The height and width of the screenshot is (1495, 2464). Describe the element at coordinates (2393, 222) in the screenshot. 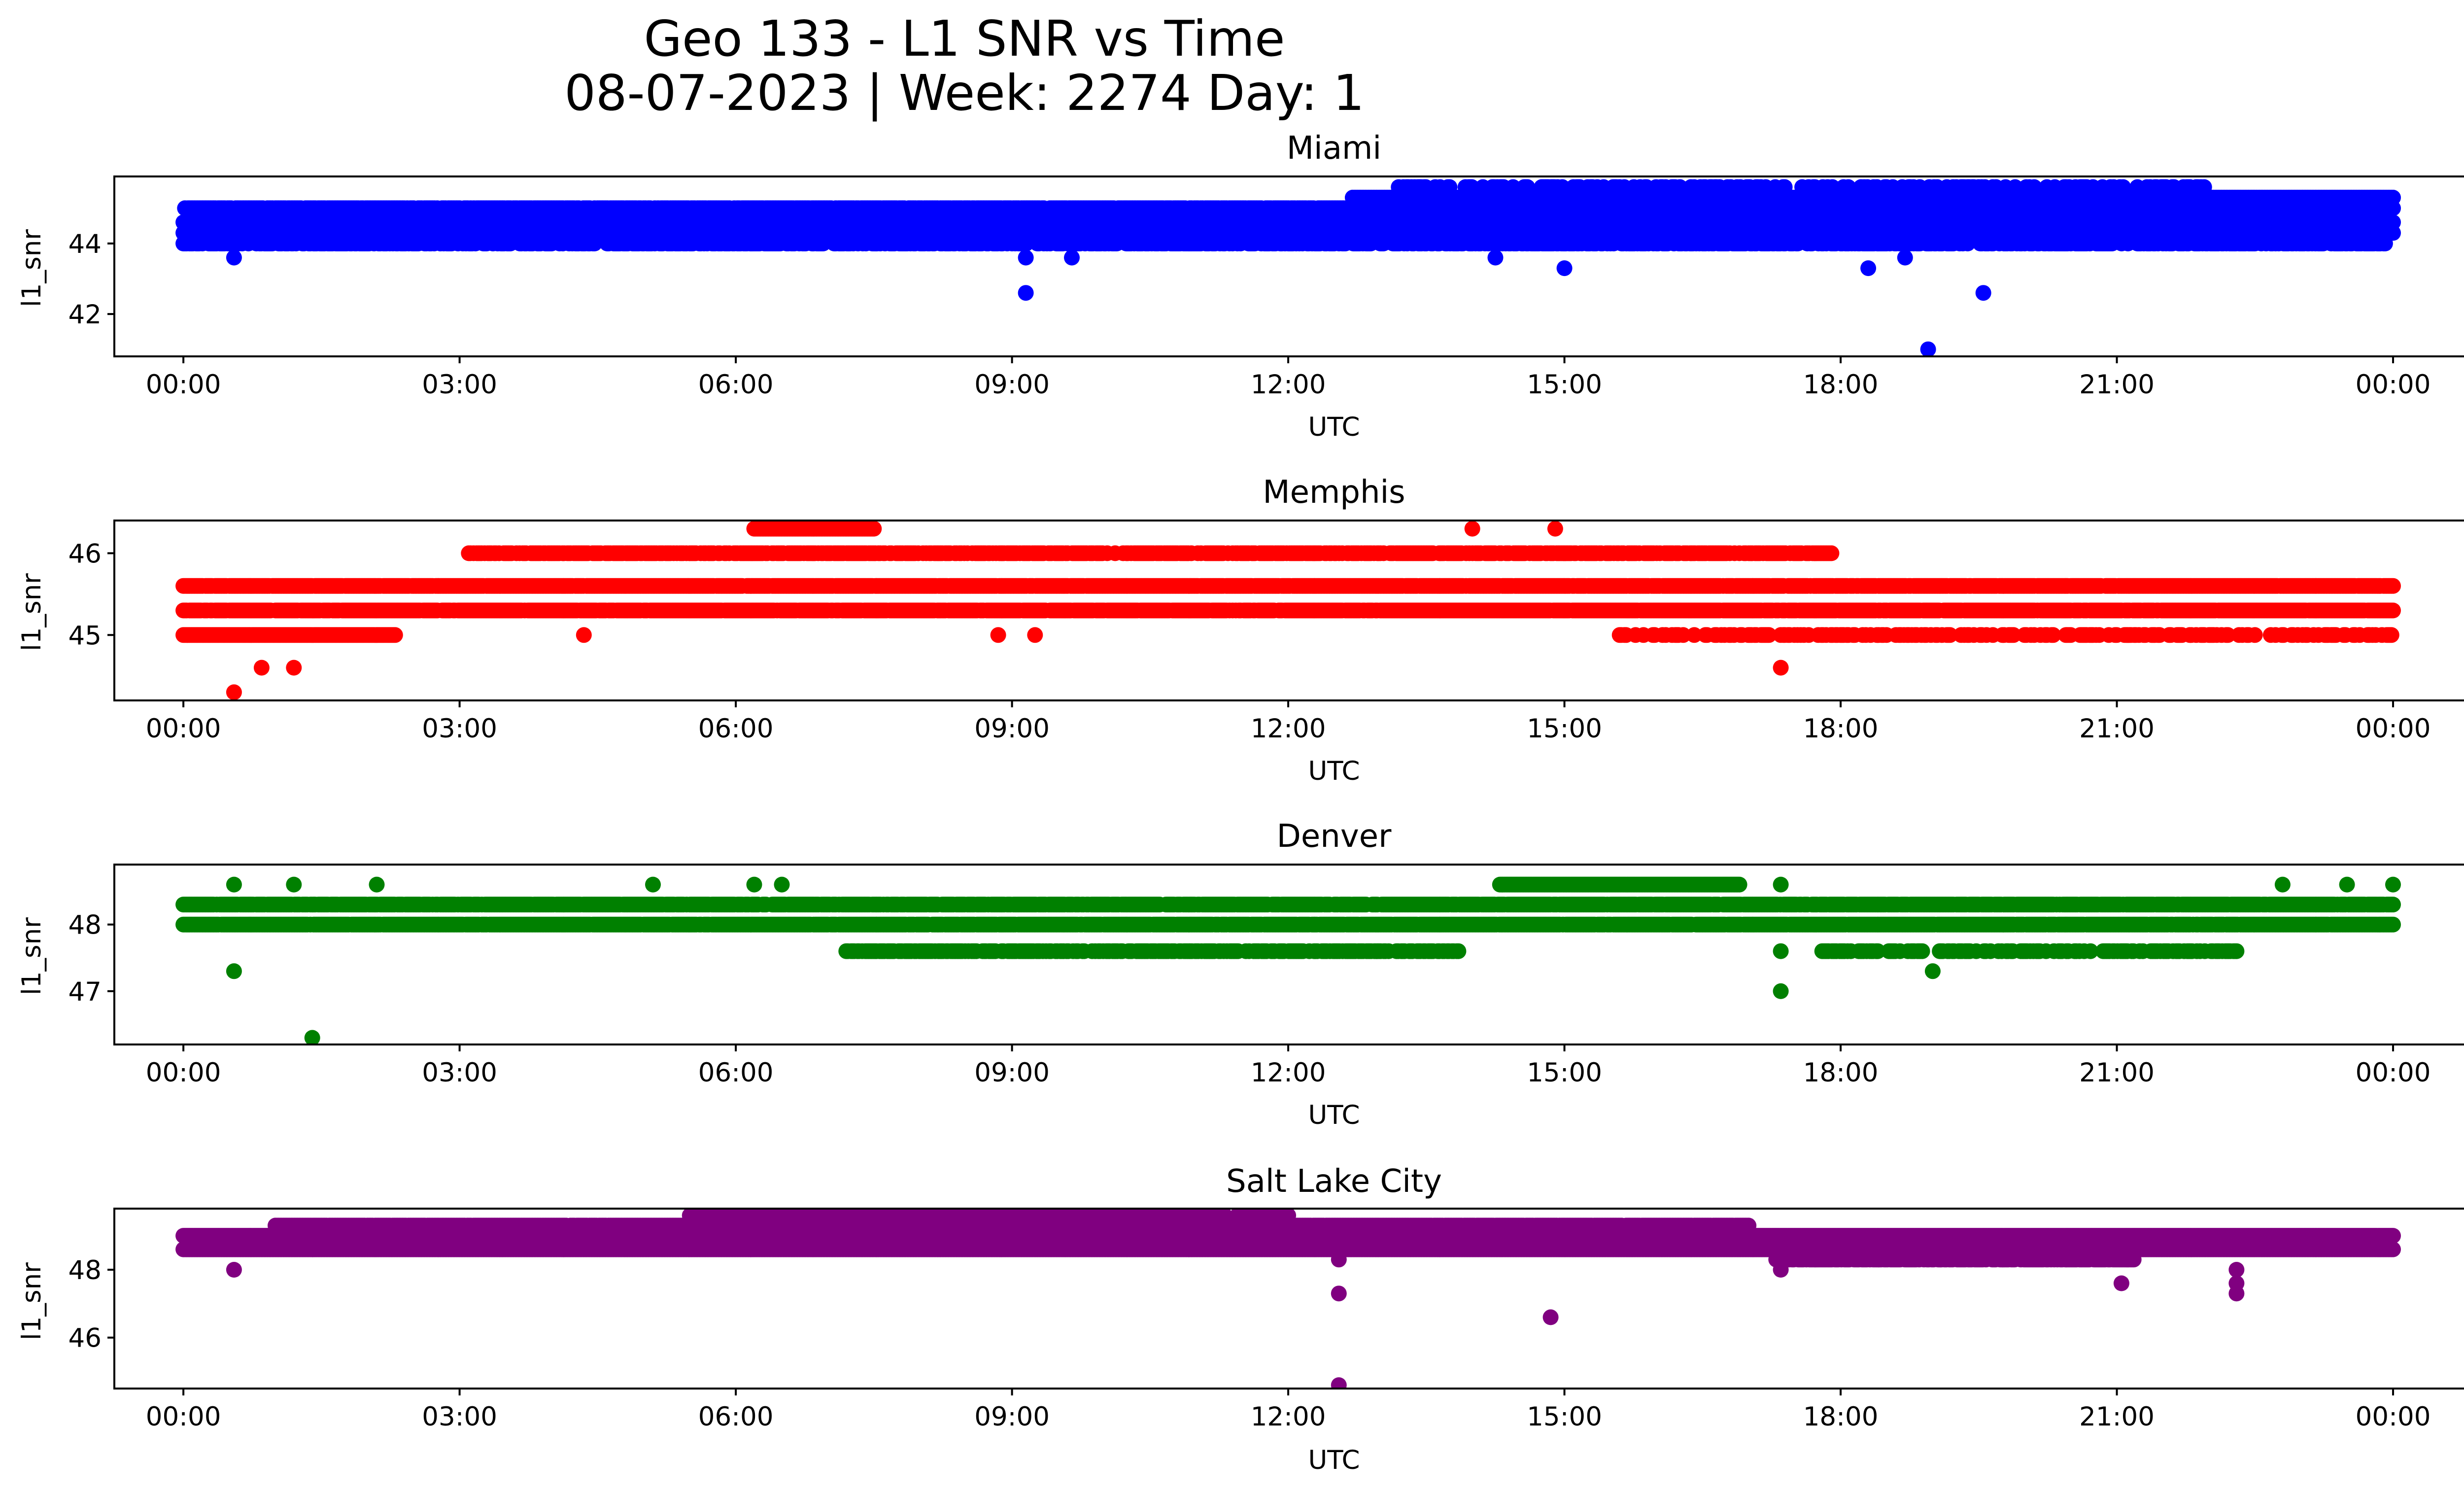

I see `data-point` at that location.